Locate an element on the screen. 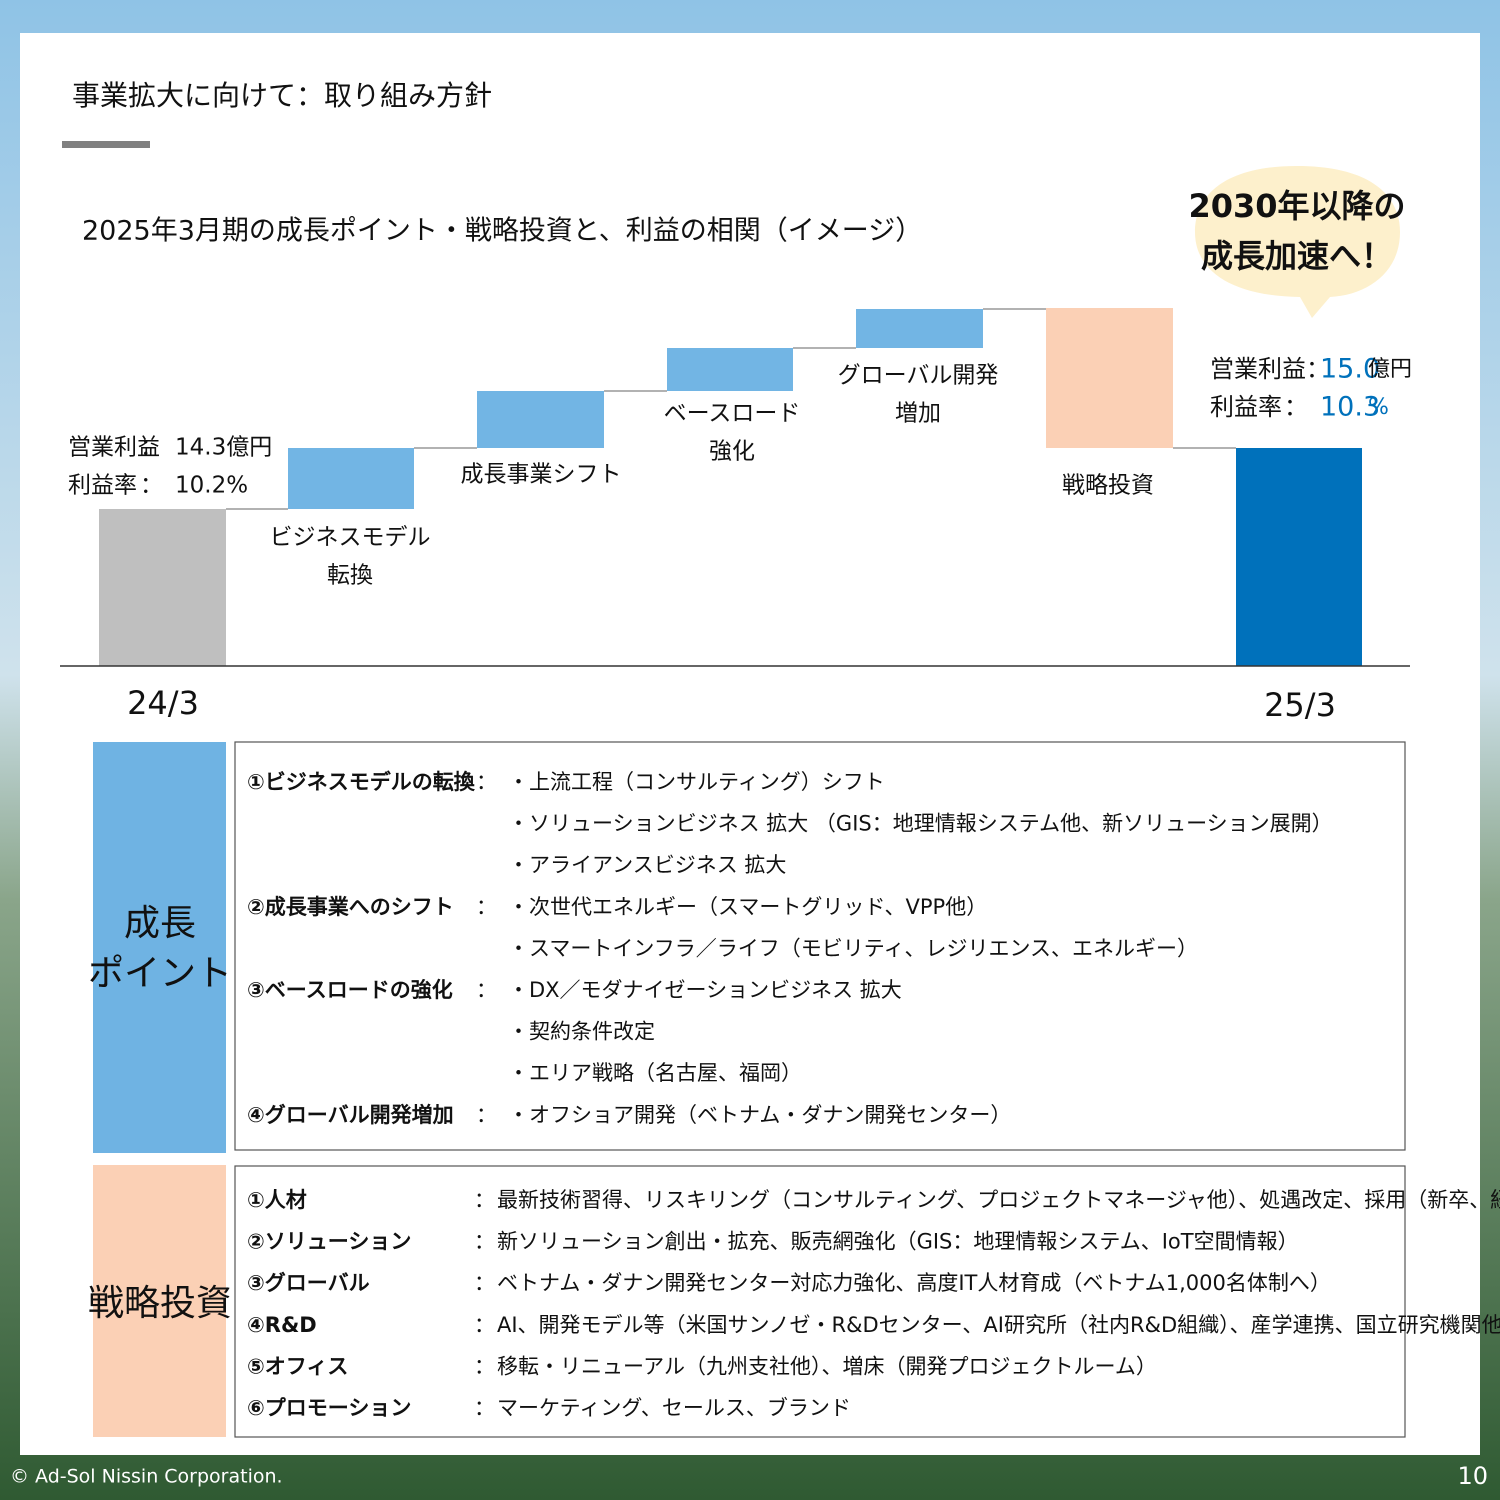 The image size is (1500, 1500). growth-label: ポイント is located at coordinates (160, 973).